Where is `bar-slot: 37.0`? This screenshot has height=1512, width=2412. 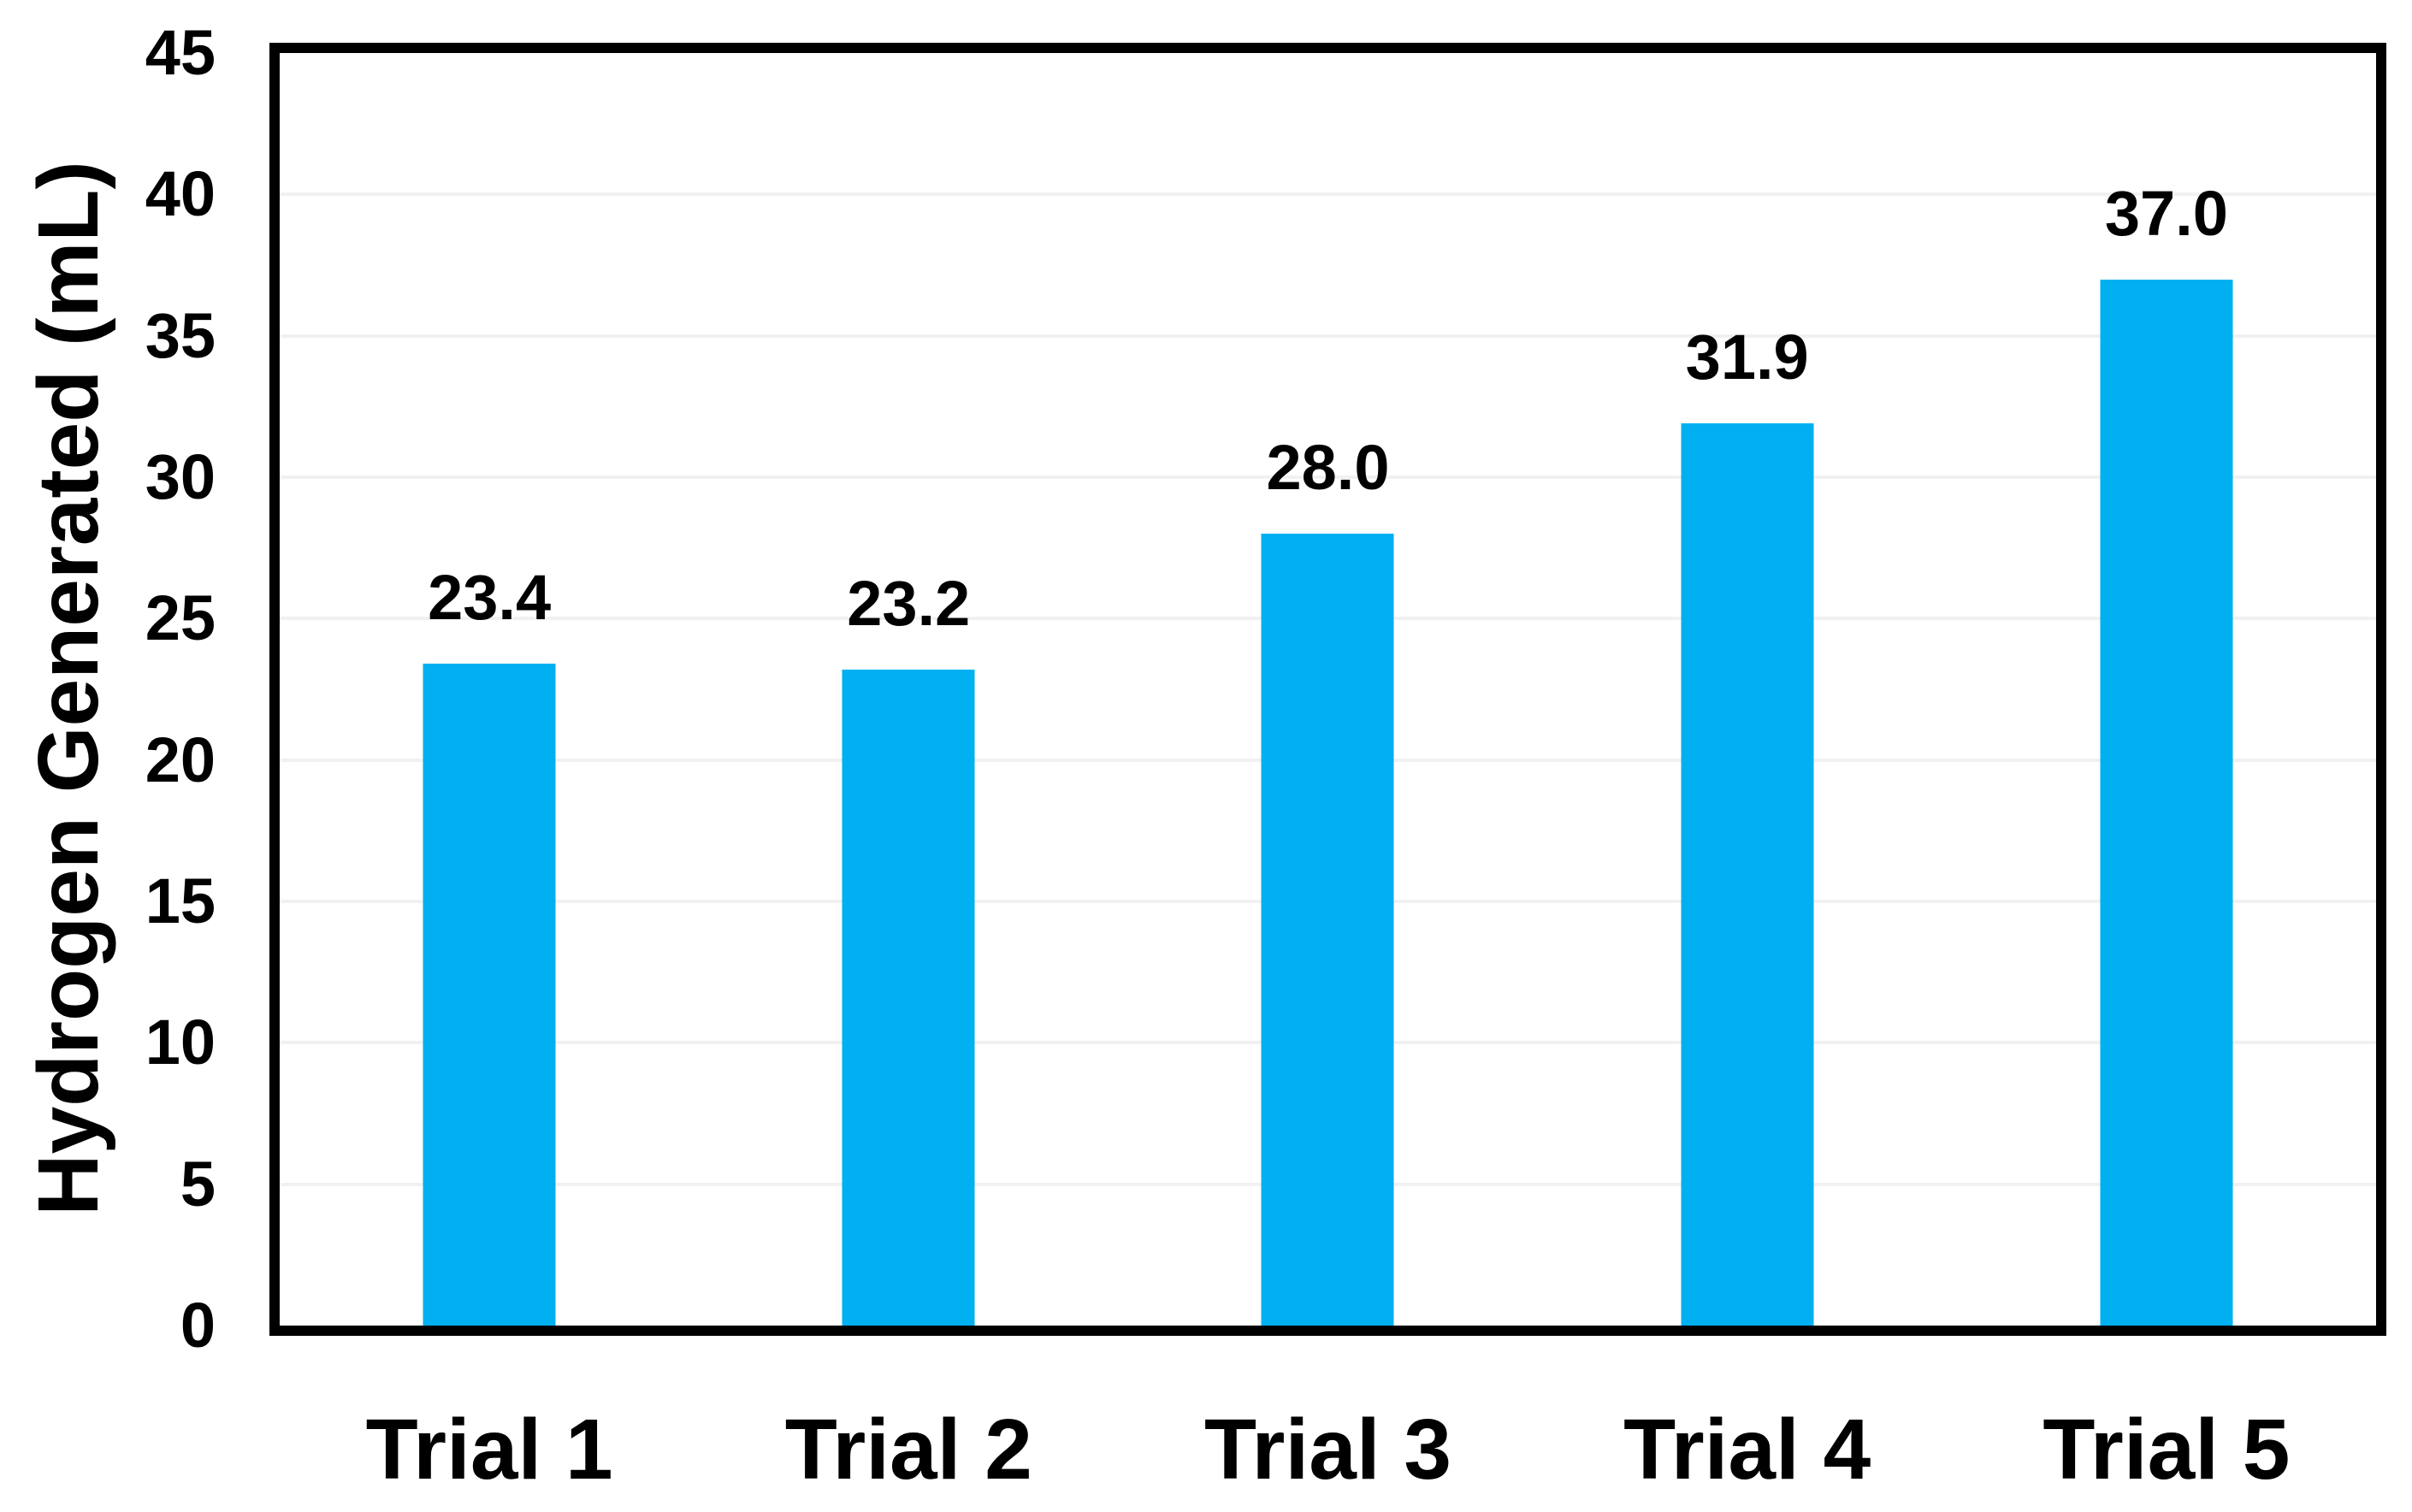 bar-slot: 37.0 is located at coordinates (2166, 689).